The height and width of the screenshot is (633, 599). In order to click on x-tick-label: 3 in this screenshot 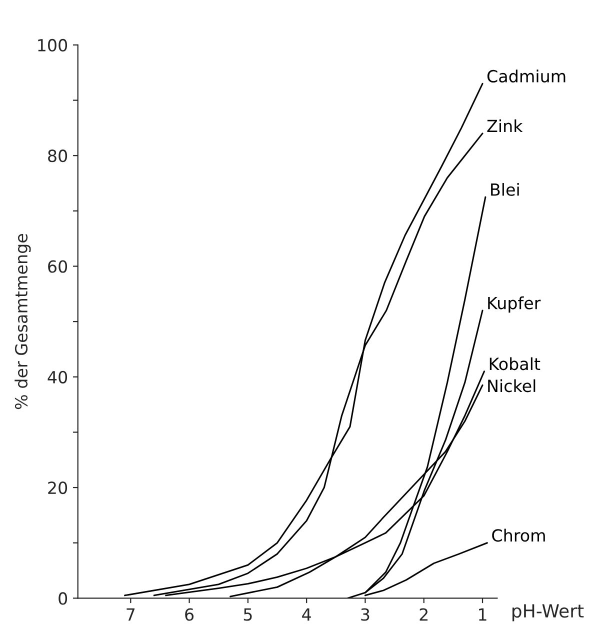, I will do `click(365, 614)`.